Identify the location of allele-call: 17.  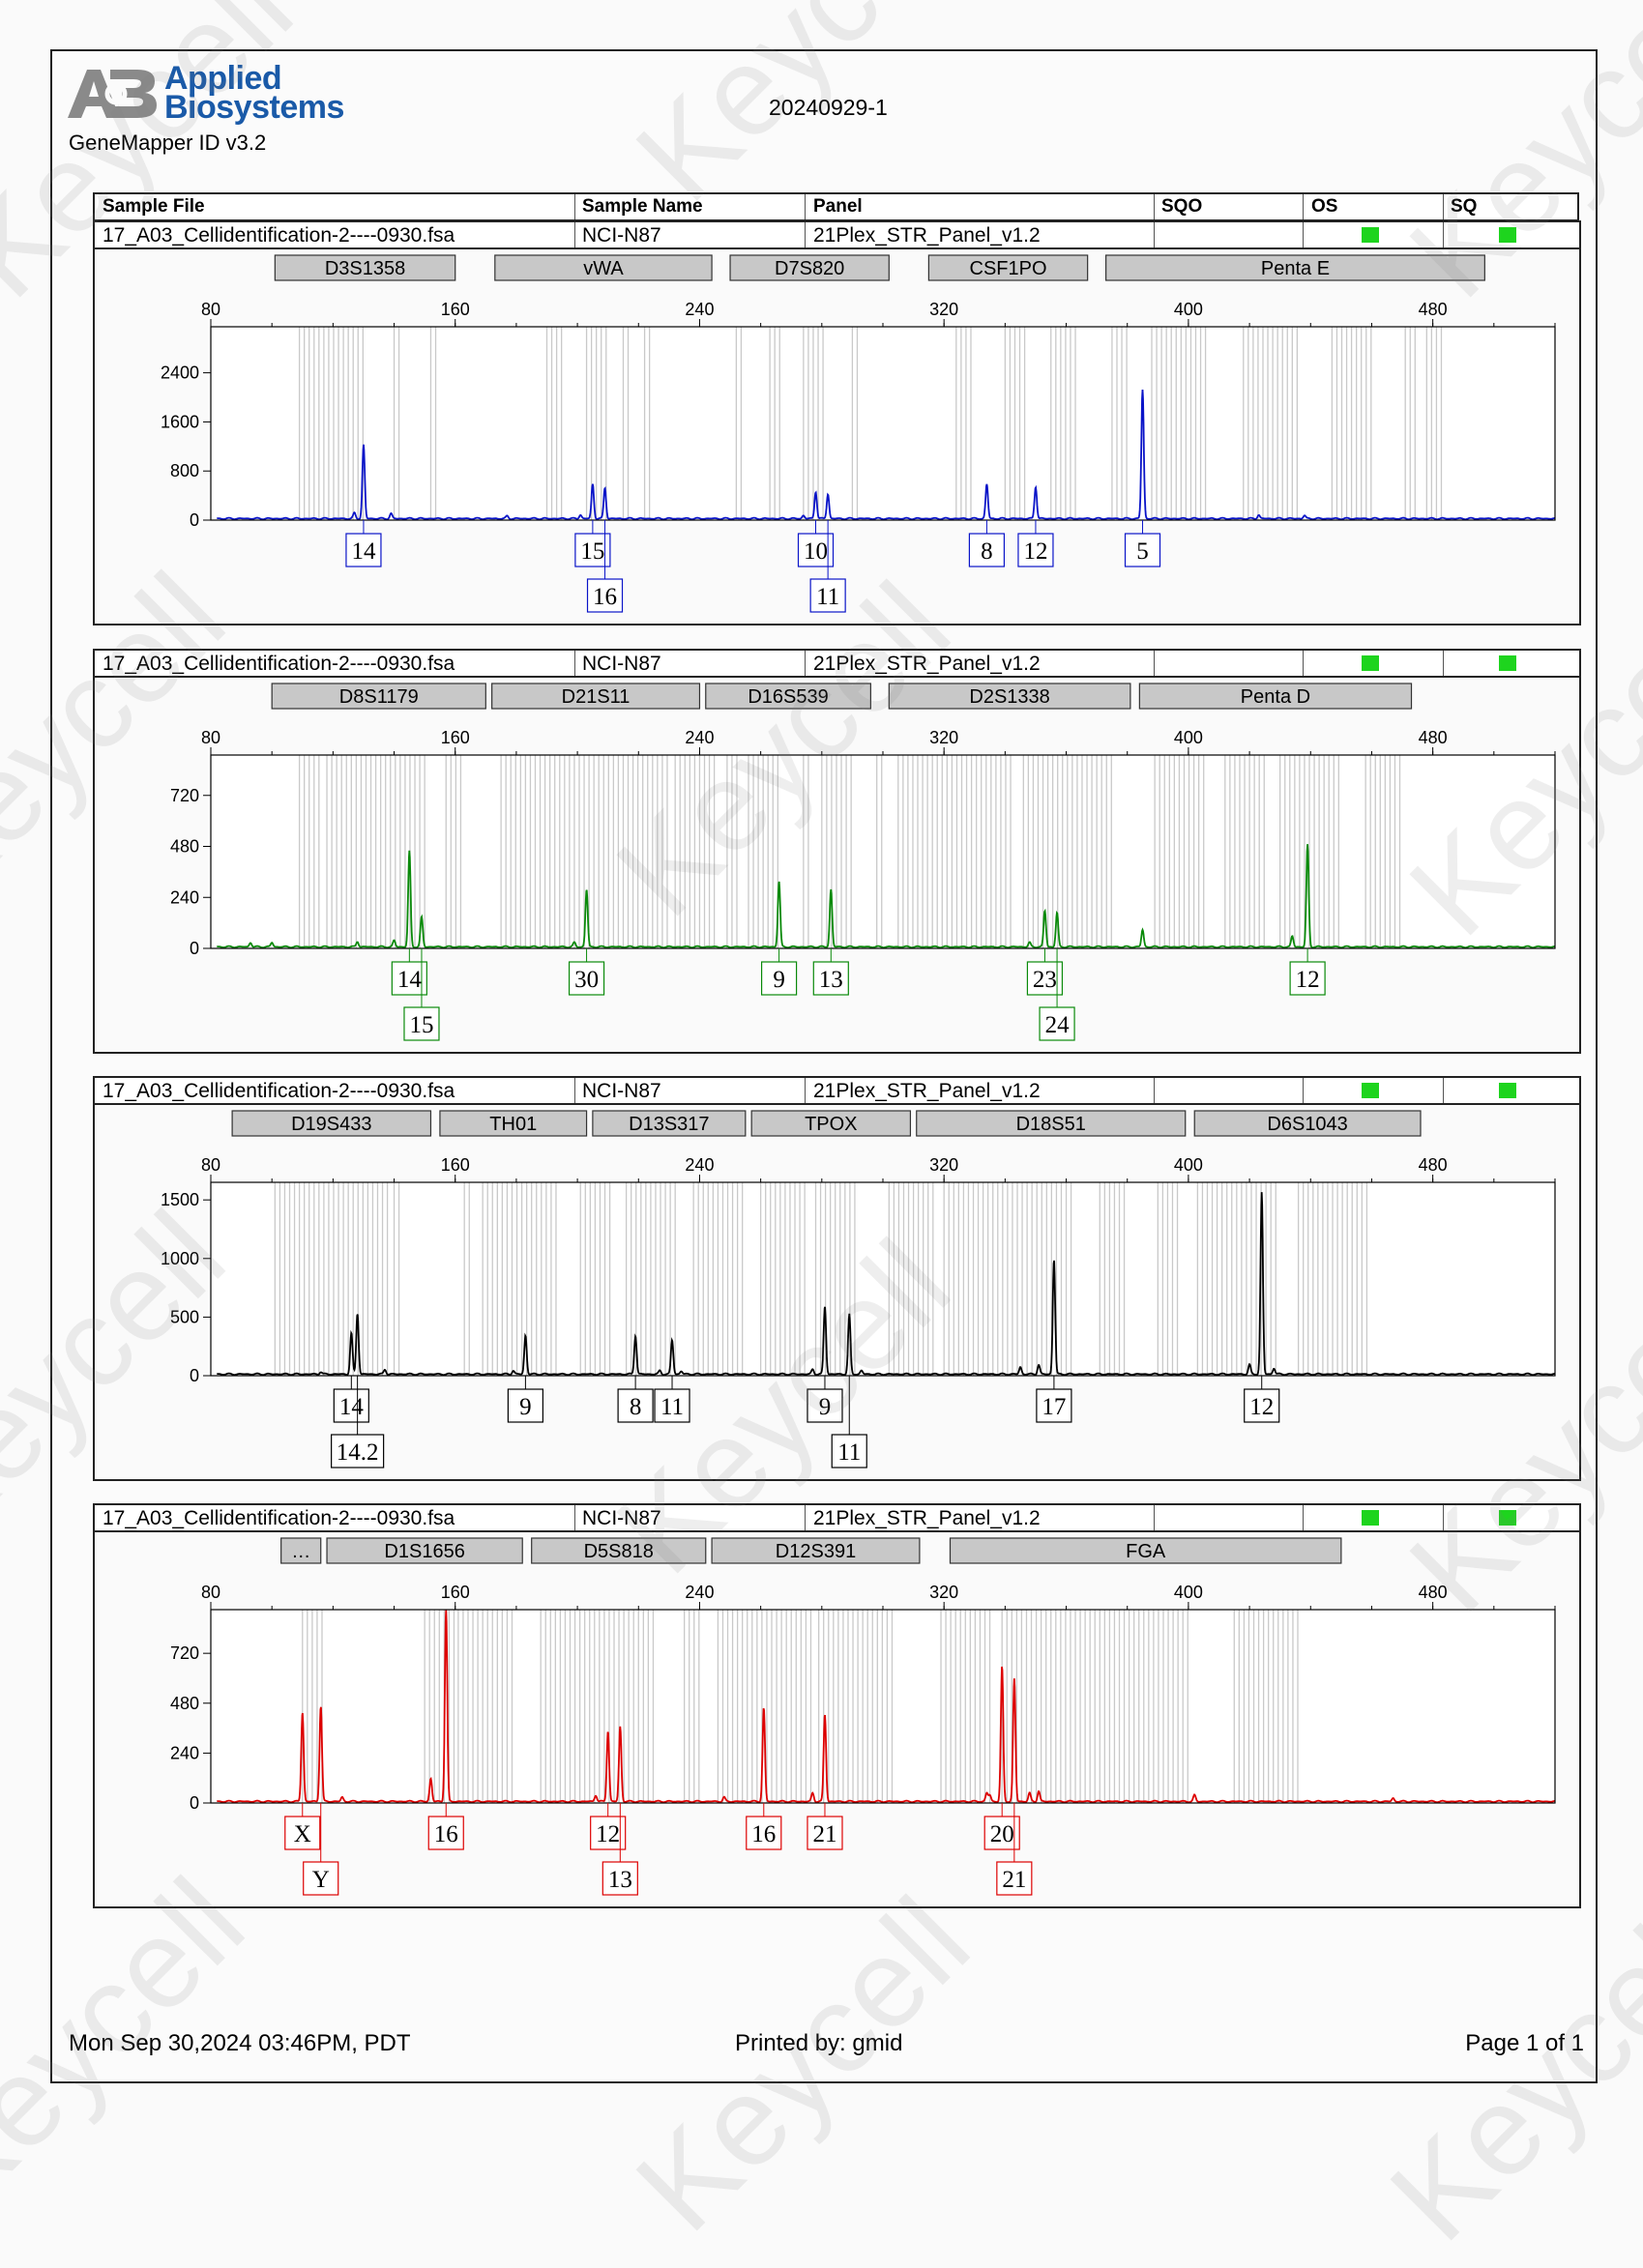
(1054, 1407).